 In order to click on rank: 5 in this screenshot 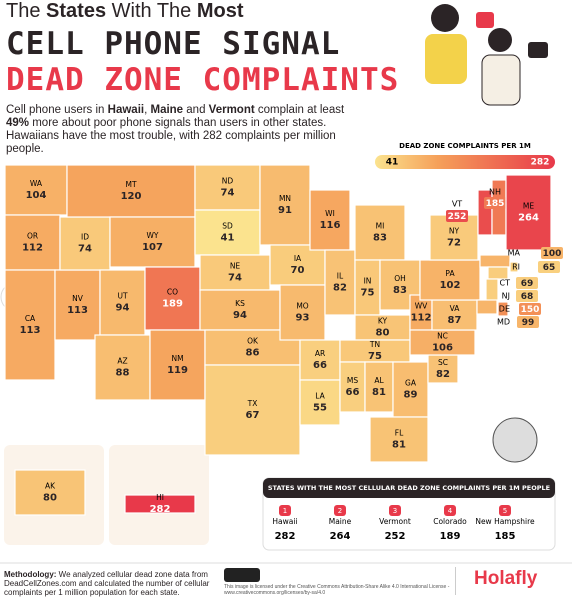, I will do `click(505, 511)`.